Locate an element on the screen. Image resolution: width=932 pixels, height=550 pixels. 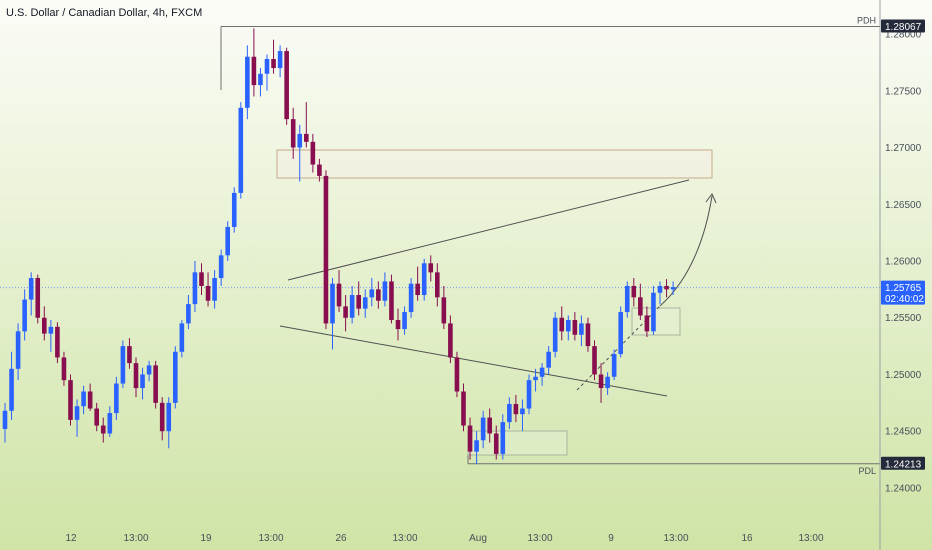
y-tick-label: 1.26500 is located at coordinates (903, 205).